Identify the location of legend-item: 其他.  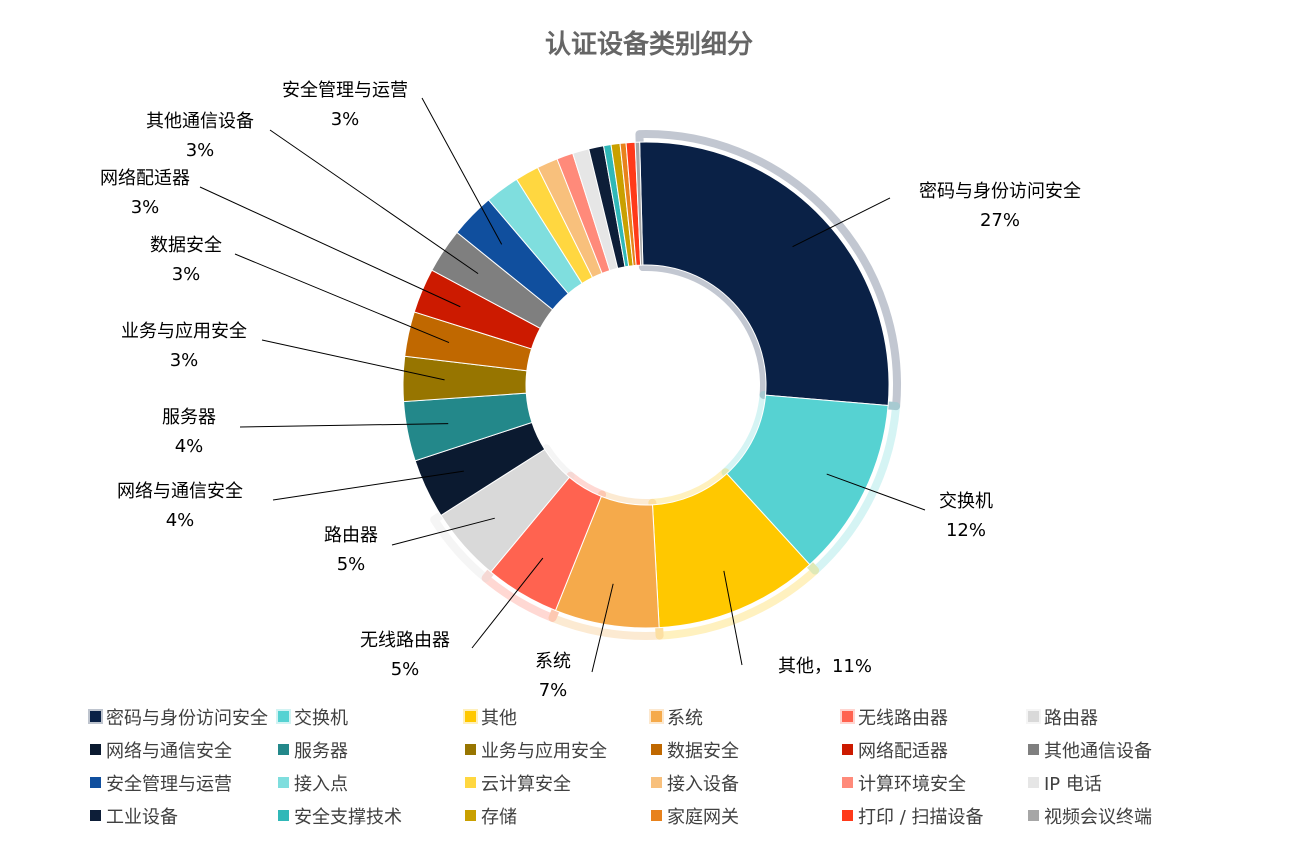
(491, 716).